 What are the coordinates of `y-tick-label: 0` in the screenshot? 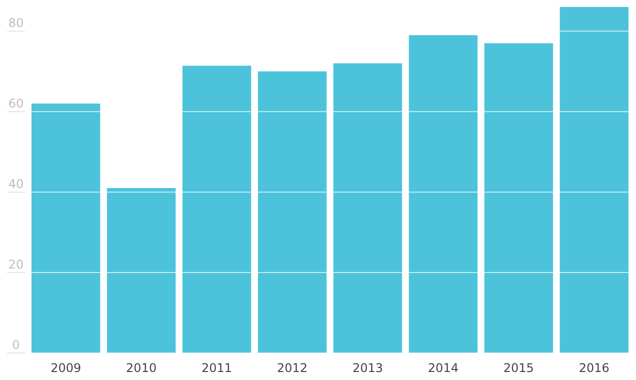 It's located at (16, 345).